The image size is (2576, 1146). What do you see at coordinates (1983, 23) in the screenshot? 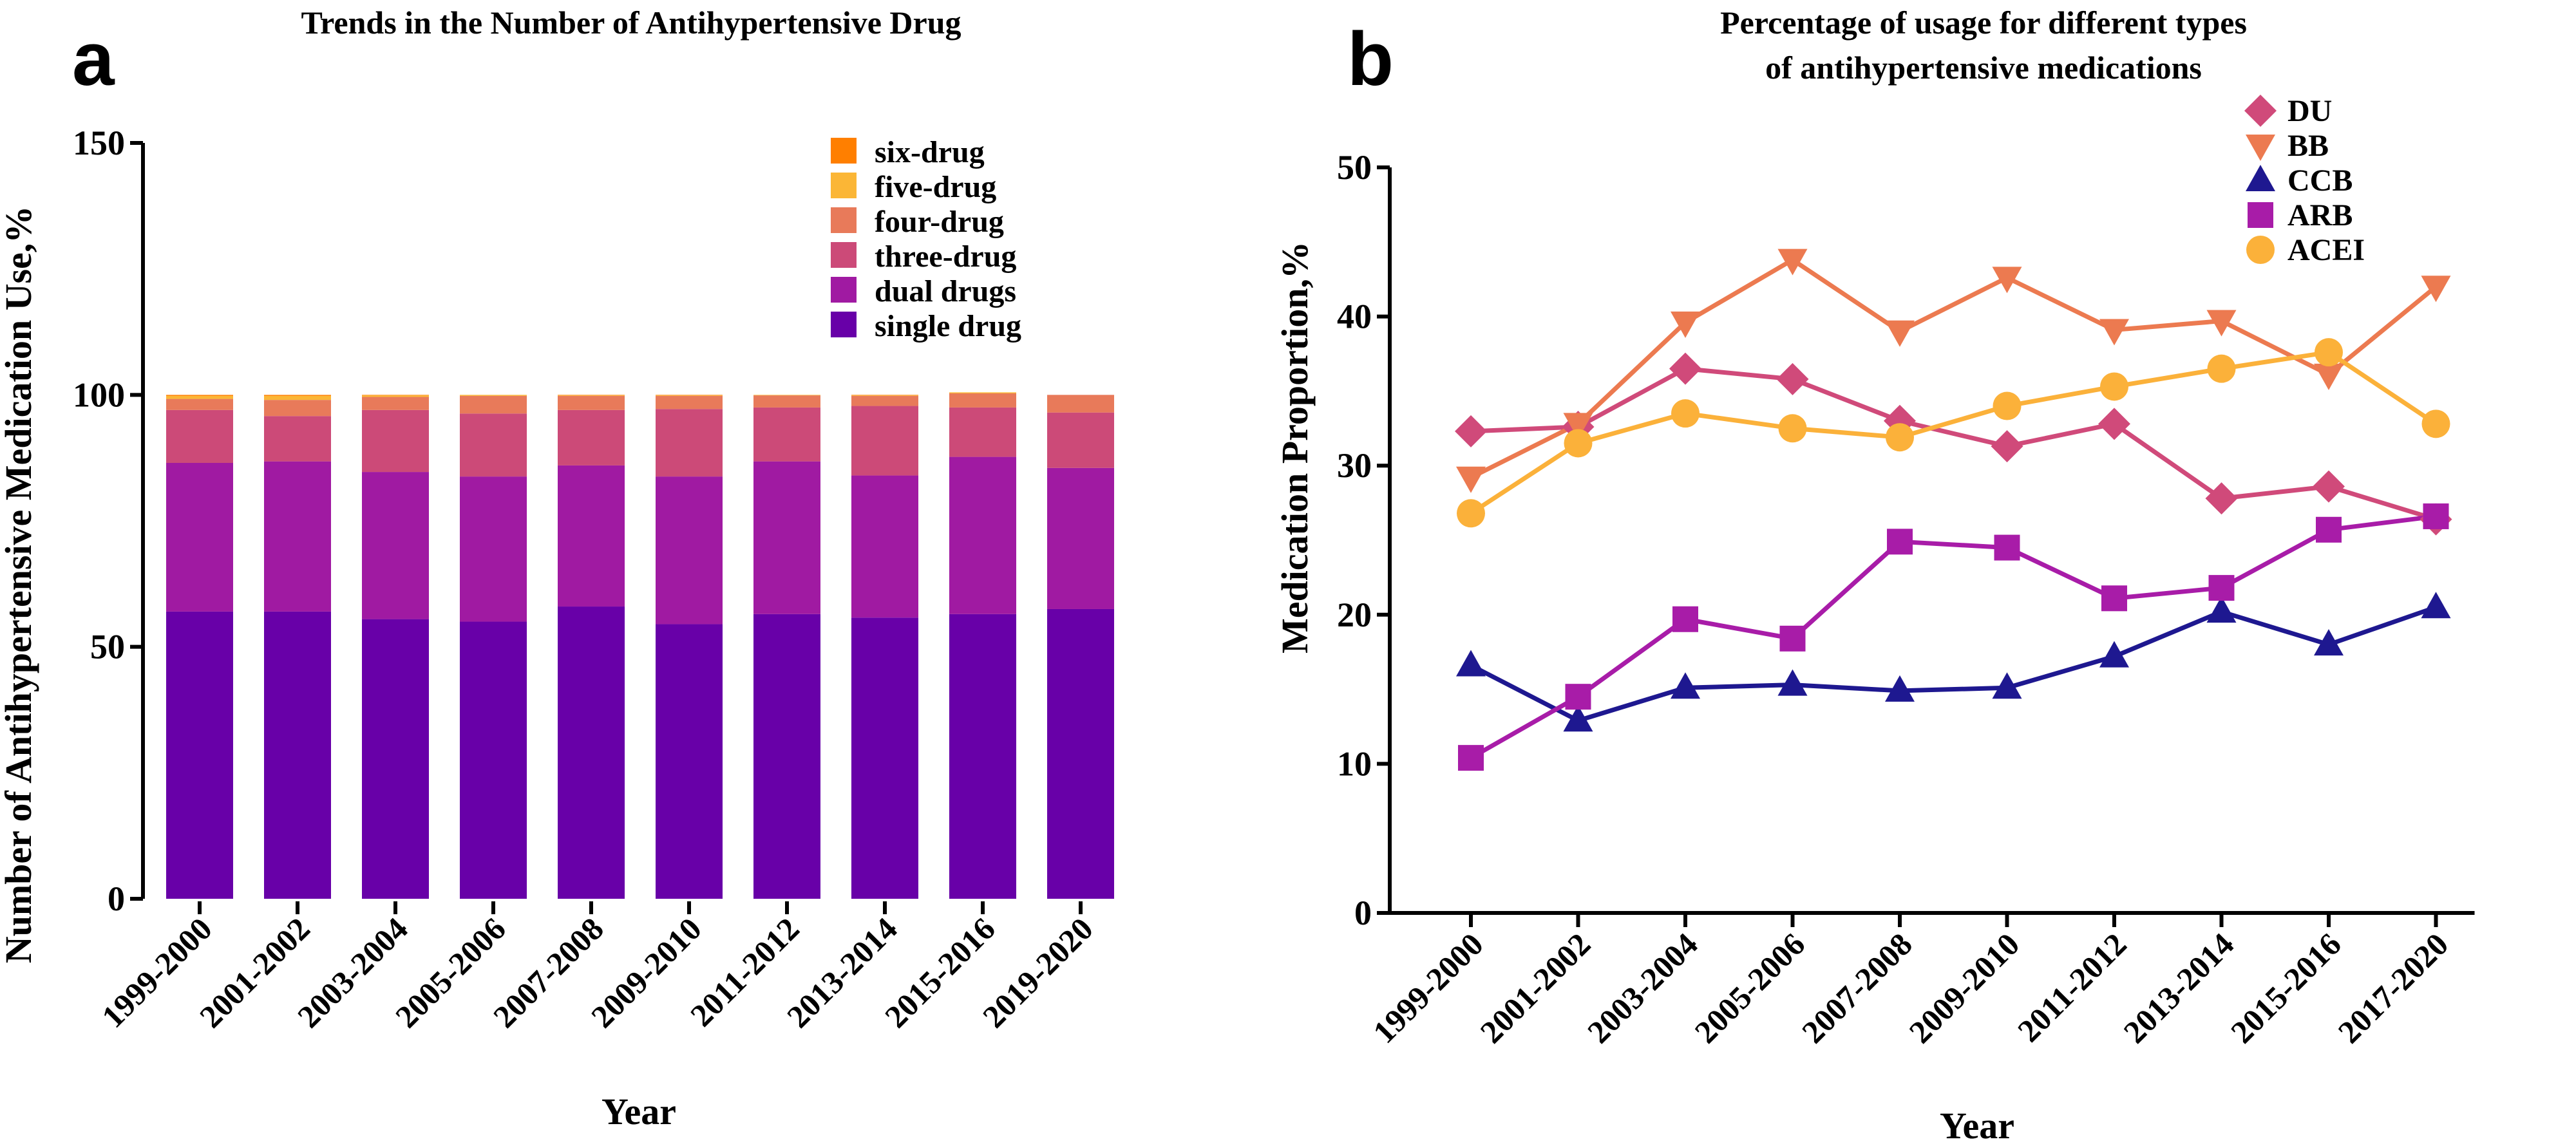
I see `panel-b-title-line1: Percentage of usage for different types` at bounding box center [1983, 23].